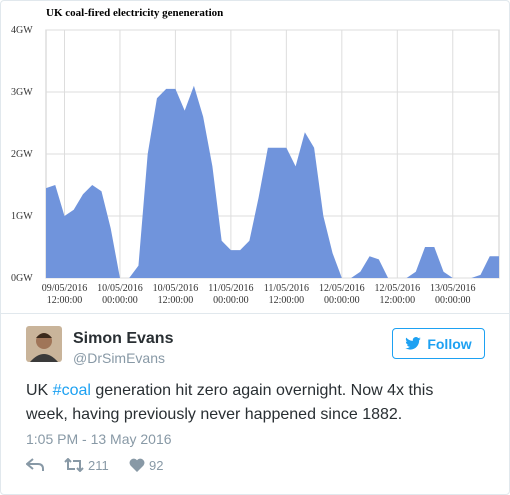 The height and width of the screenshot is (495, 510). What do you see at coordinates (64, 294) in the screenshot?
I see `x-tick-label: 09/05/2016 12:00:00` at bounding box center [64, 294].